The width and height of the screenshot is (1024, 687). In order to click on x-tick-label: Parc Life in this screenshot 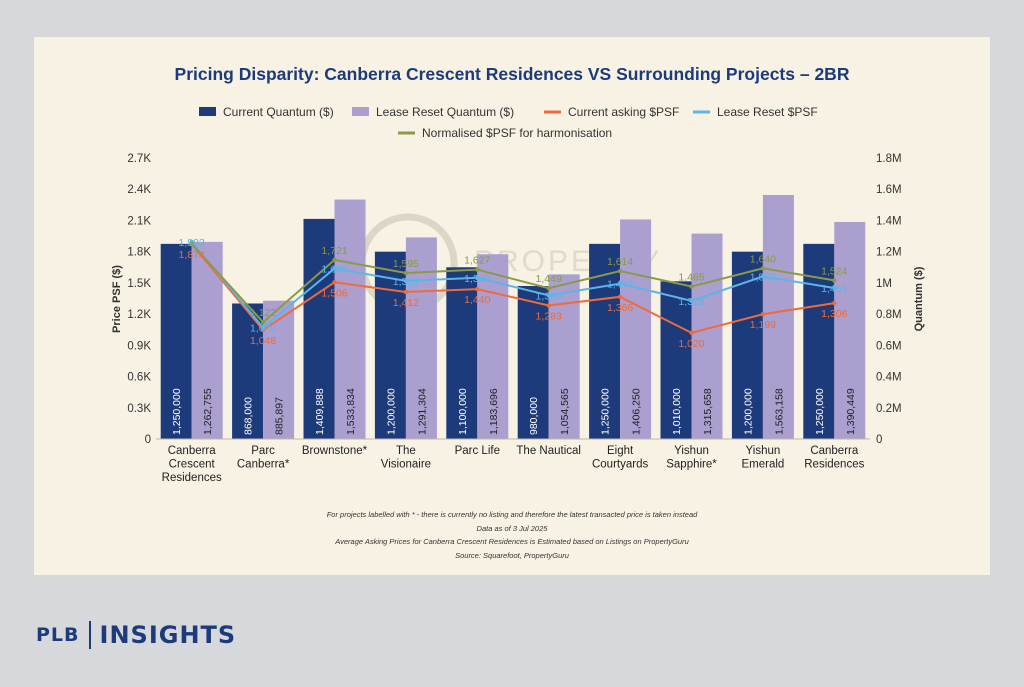, I will do `click(477, 451)`.